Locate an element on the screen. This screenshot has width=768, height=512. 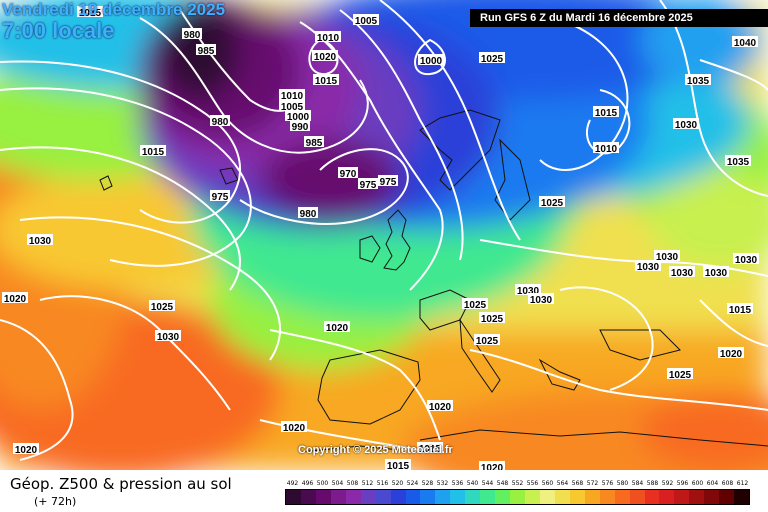
valid-time: Vendredi 19 décembre 2025 7:00 locale is located at coordinates (113, 21).